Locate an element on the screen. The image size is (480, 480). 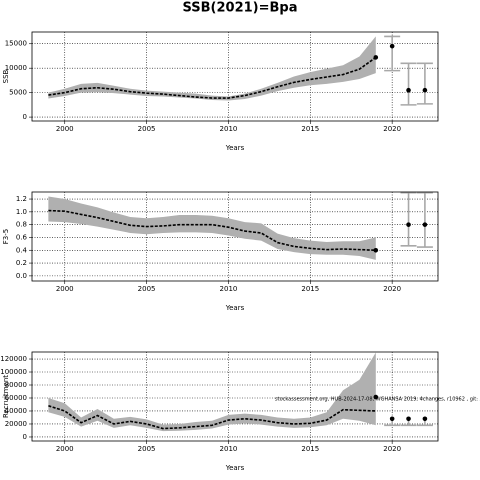
y-axis-label: Recruitment is located at coordinates (6, 396).